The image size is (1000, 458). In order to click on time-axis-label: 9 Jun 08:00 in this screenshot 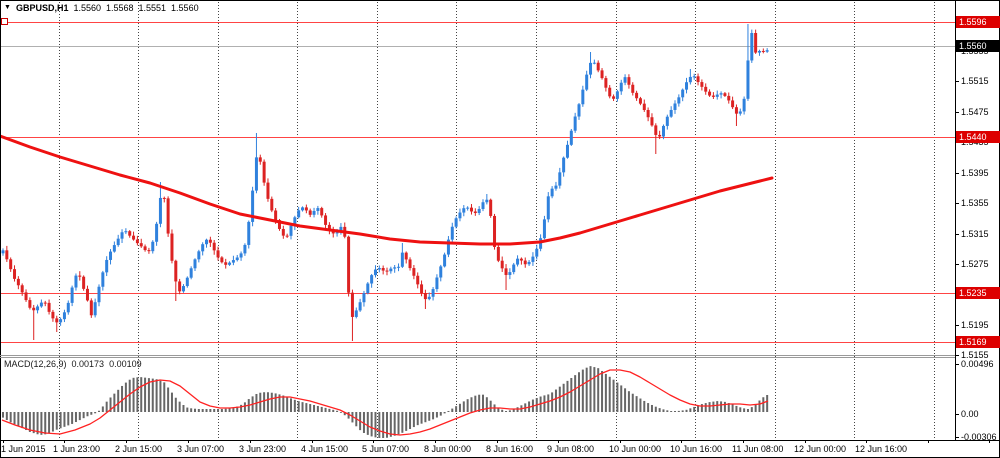, I will do `click(571, 449)`.